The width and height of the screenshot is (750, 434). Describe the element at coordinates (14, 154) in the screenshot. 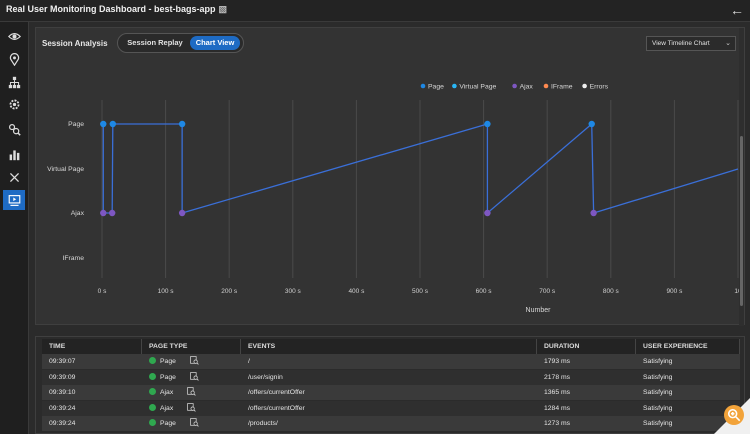

I see `sidebar-item-reports` at that location.